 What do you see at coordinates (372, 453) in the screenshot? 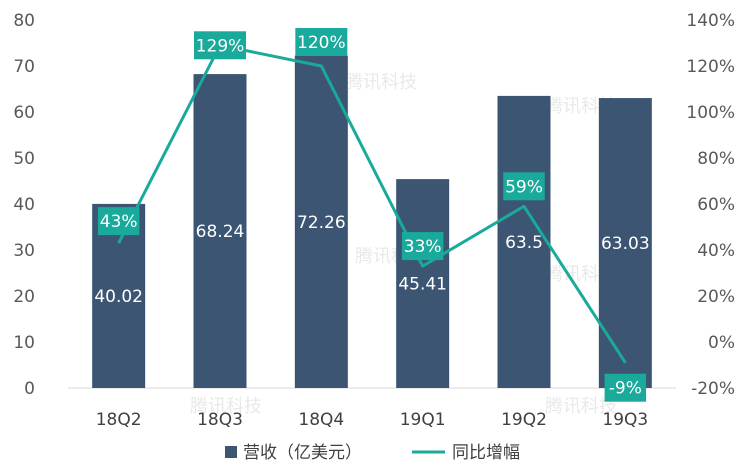
I see `legend: 营收（亿美元） 同比增幅` at bounding box center [372, 453].